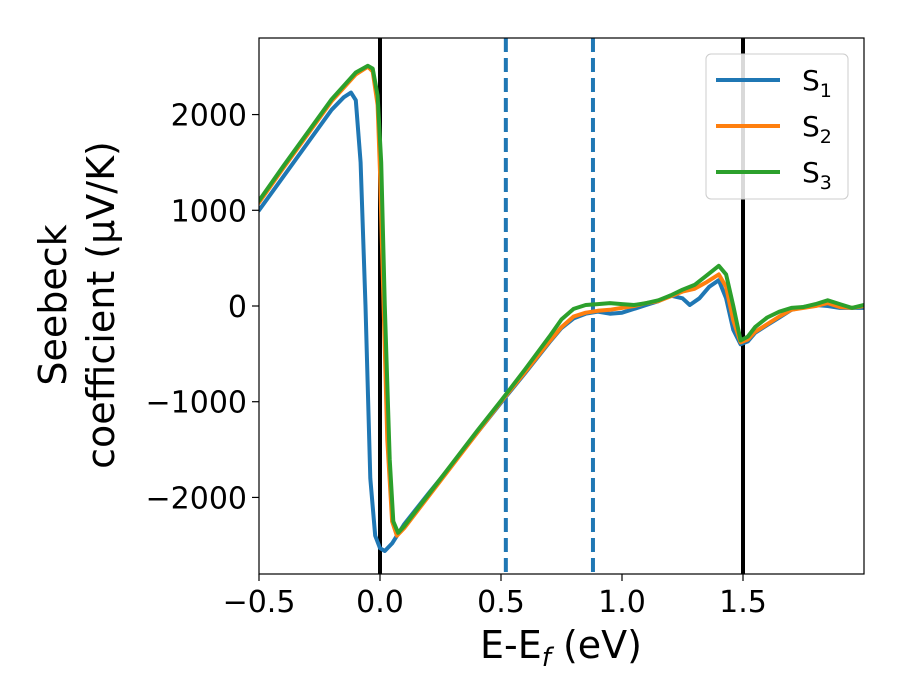  What do you see at coordinates (777, 126) in the screenshot?
I see `legend: S1 S2 S3` at bounding box center [777, 126].